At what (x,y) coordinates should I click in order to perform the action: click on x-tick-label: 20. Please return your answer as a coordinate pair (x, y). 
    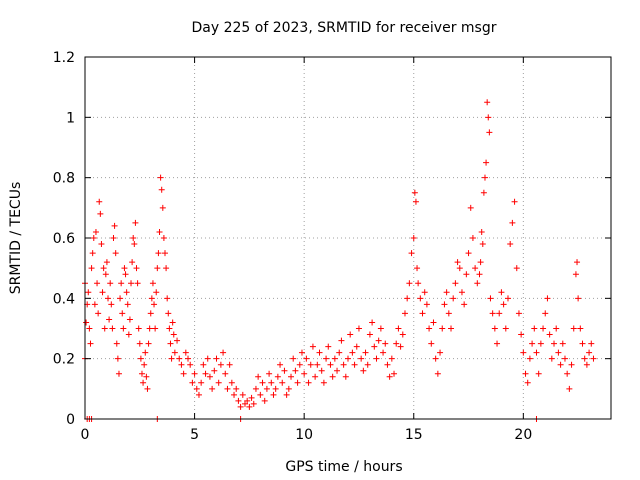
    Looking at the image, I should click on (523, 435).